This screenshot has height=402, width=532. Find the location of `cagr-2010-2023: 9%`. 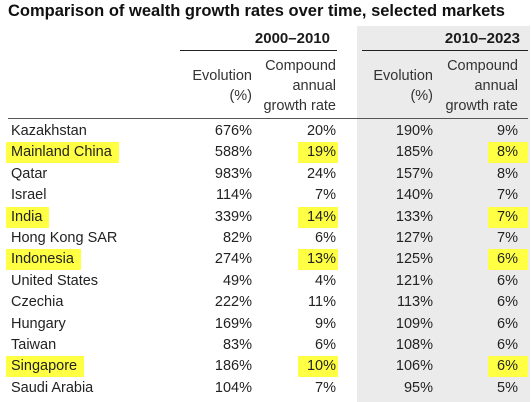

cagr-2010-2023: 9% is located at coordinates (507, 131).